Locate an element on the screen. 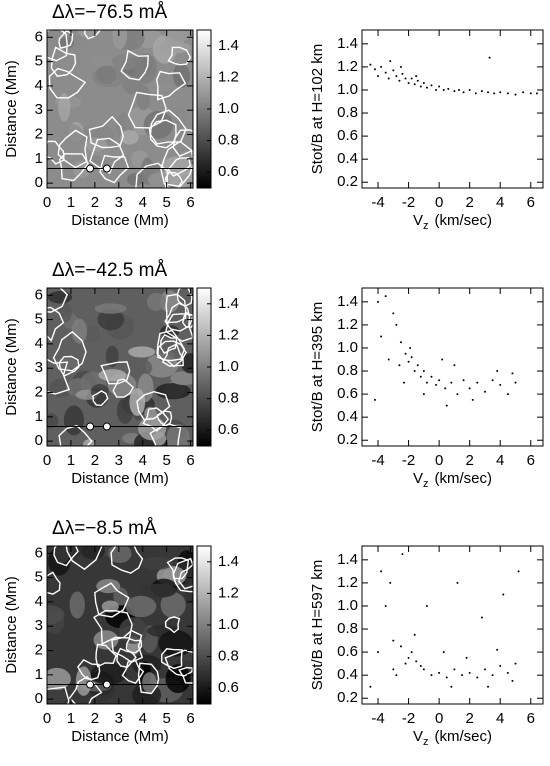 The image size is (550, 766). x-axis-label: Vz (km/sec) is located at coordinates (452, 738).